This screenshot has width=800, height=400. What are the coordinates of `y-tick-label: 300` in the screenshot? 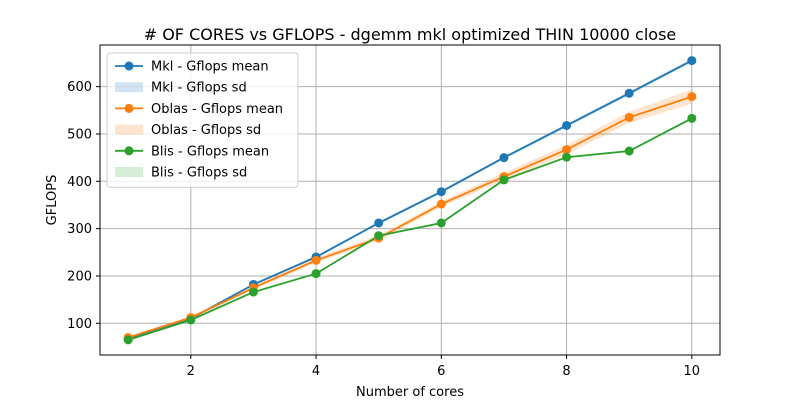 It's located at (79, 229).